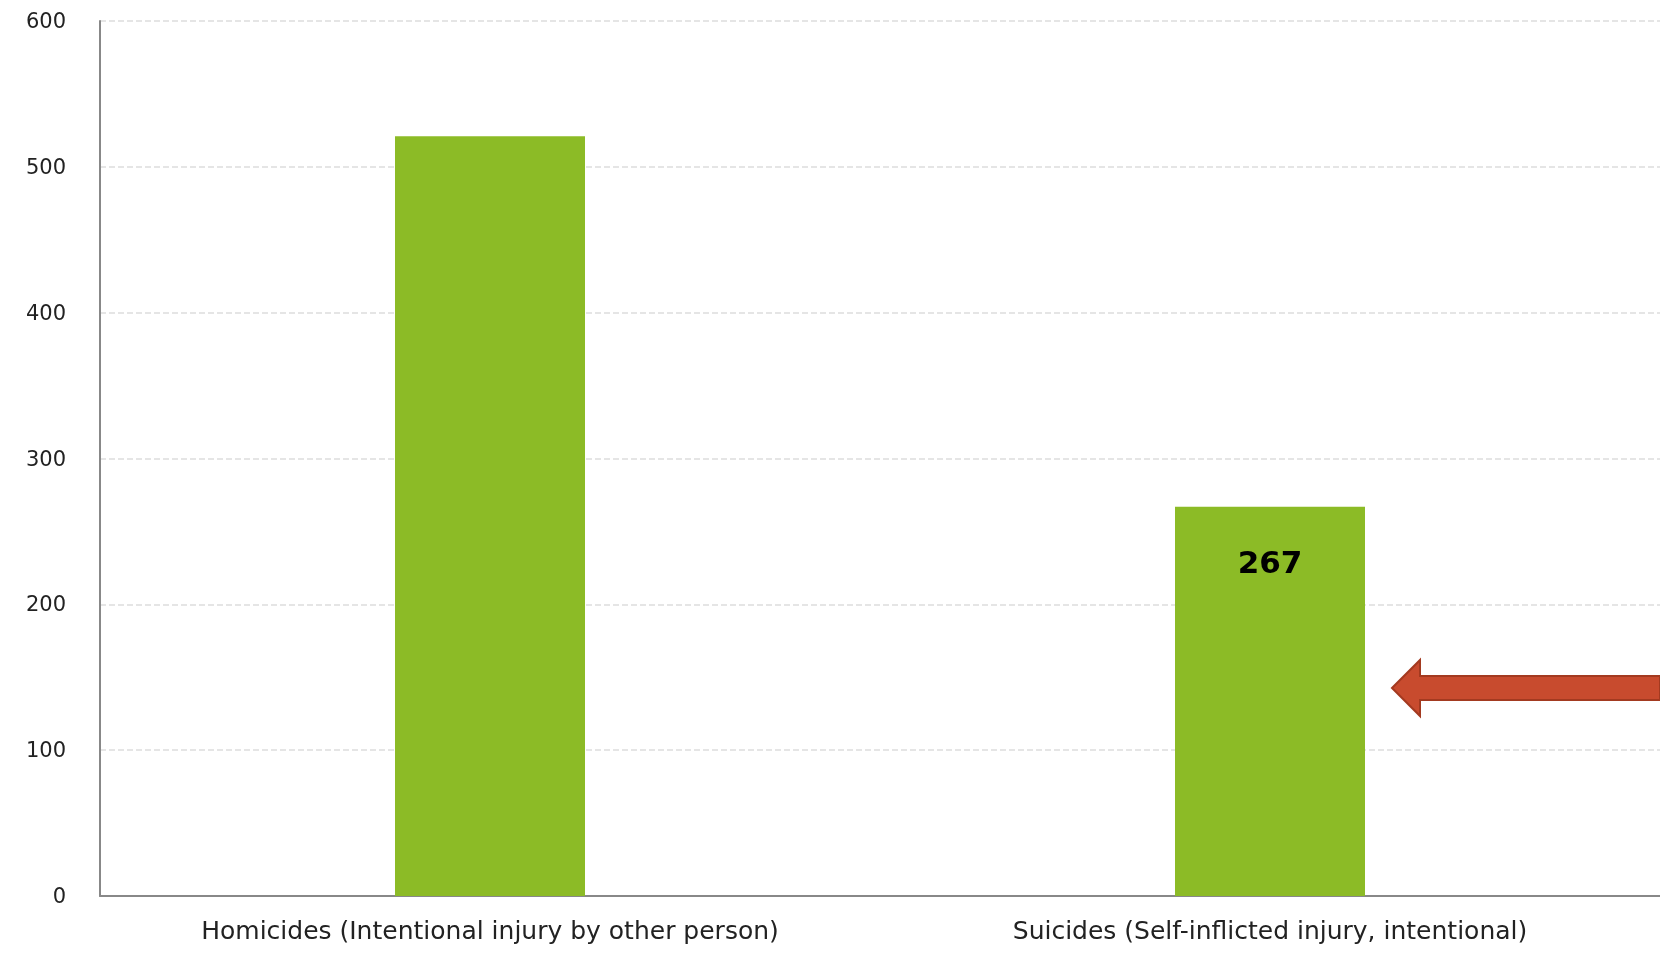 The width and height of the screenshot is (1660, 955). Describe the element at coordinates (1270, 930) in the screenshot. I see `x-tick-label: Suicides (Self-inflicted injury, intentional)` at that location.